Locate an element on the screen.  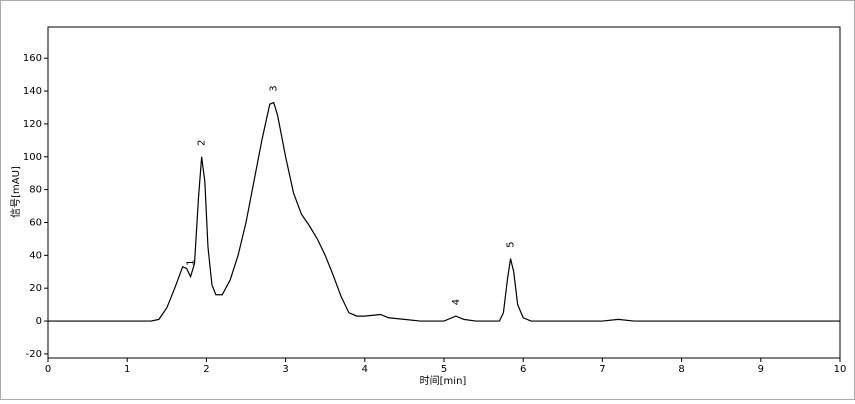
y-axis-label: 信号[mAU] is located at coordinates (16, 192).